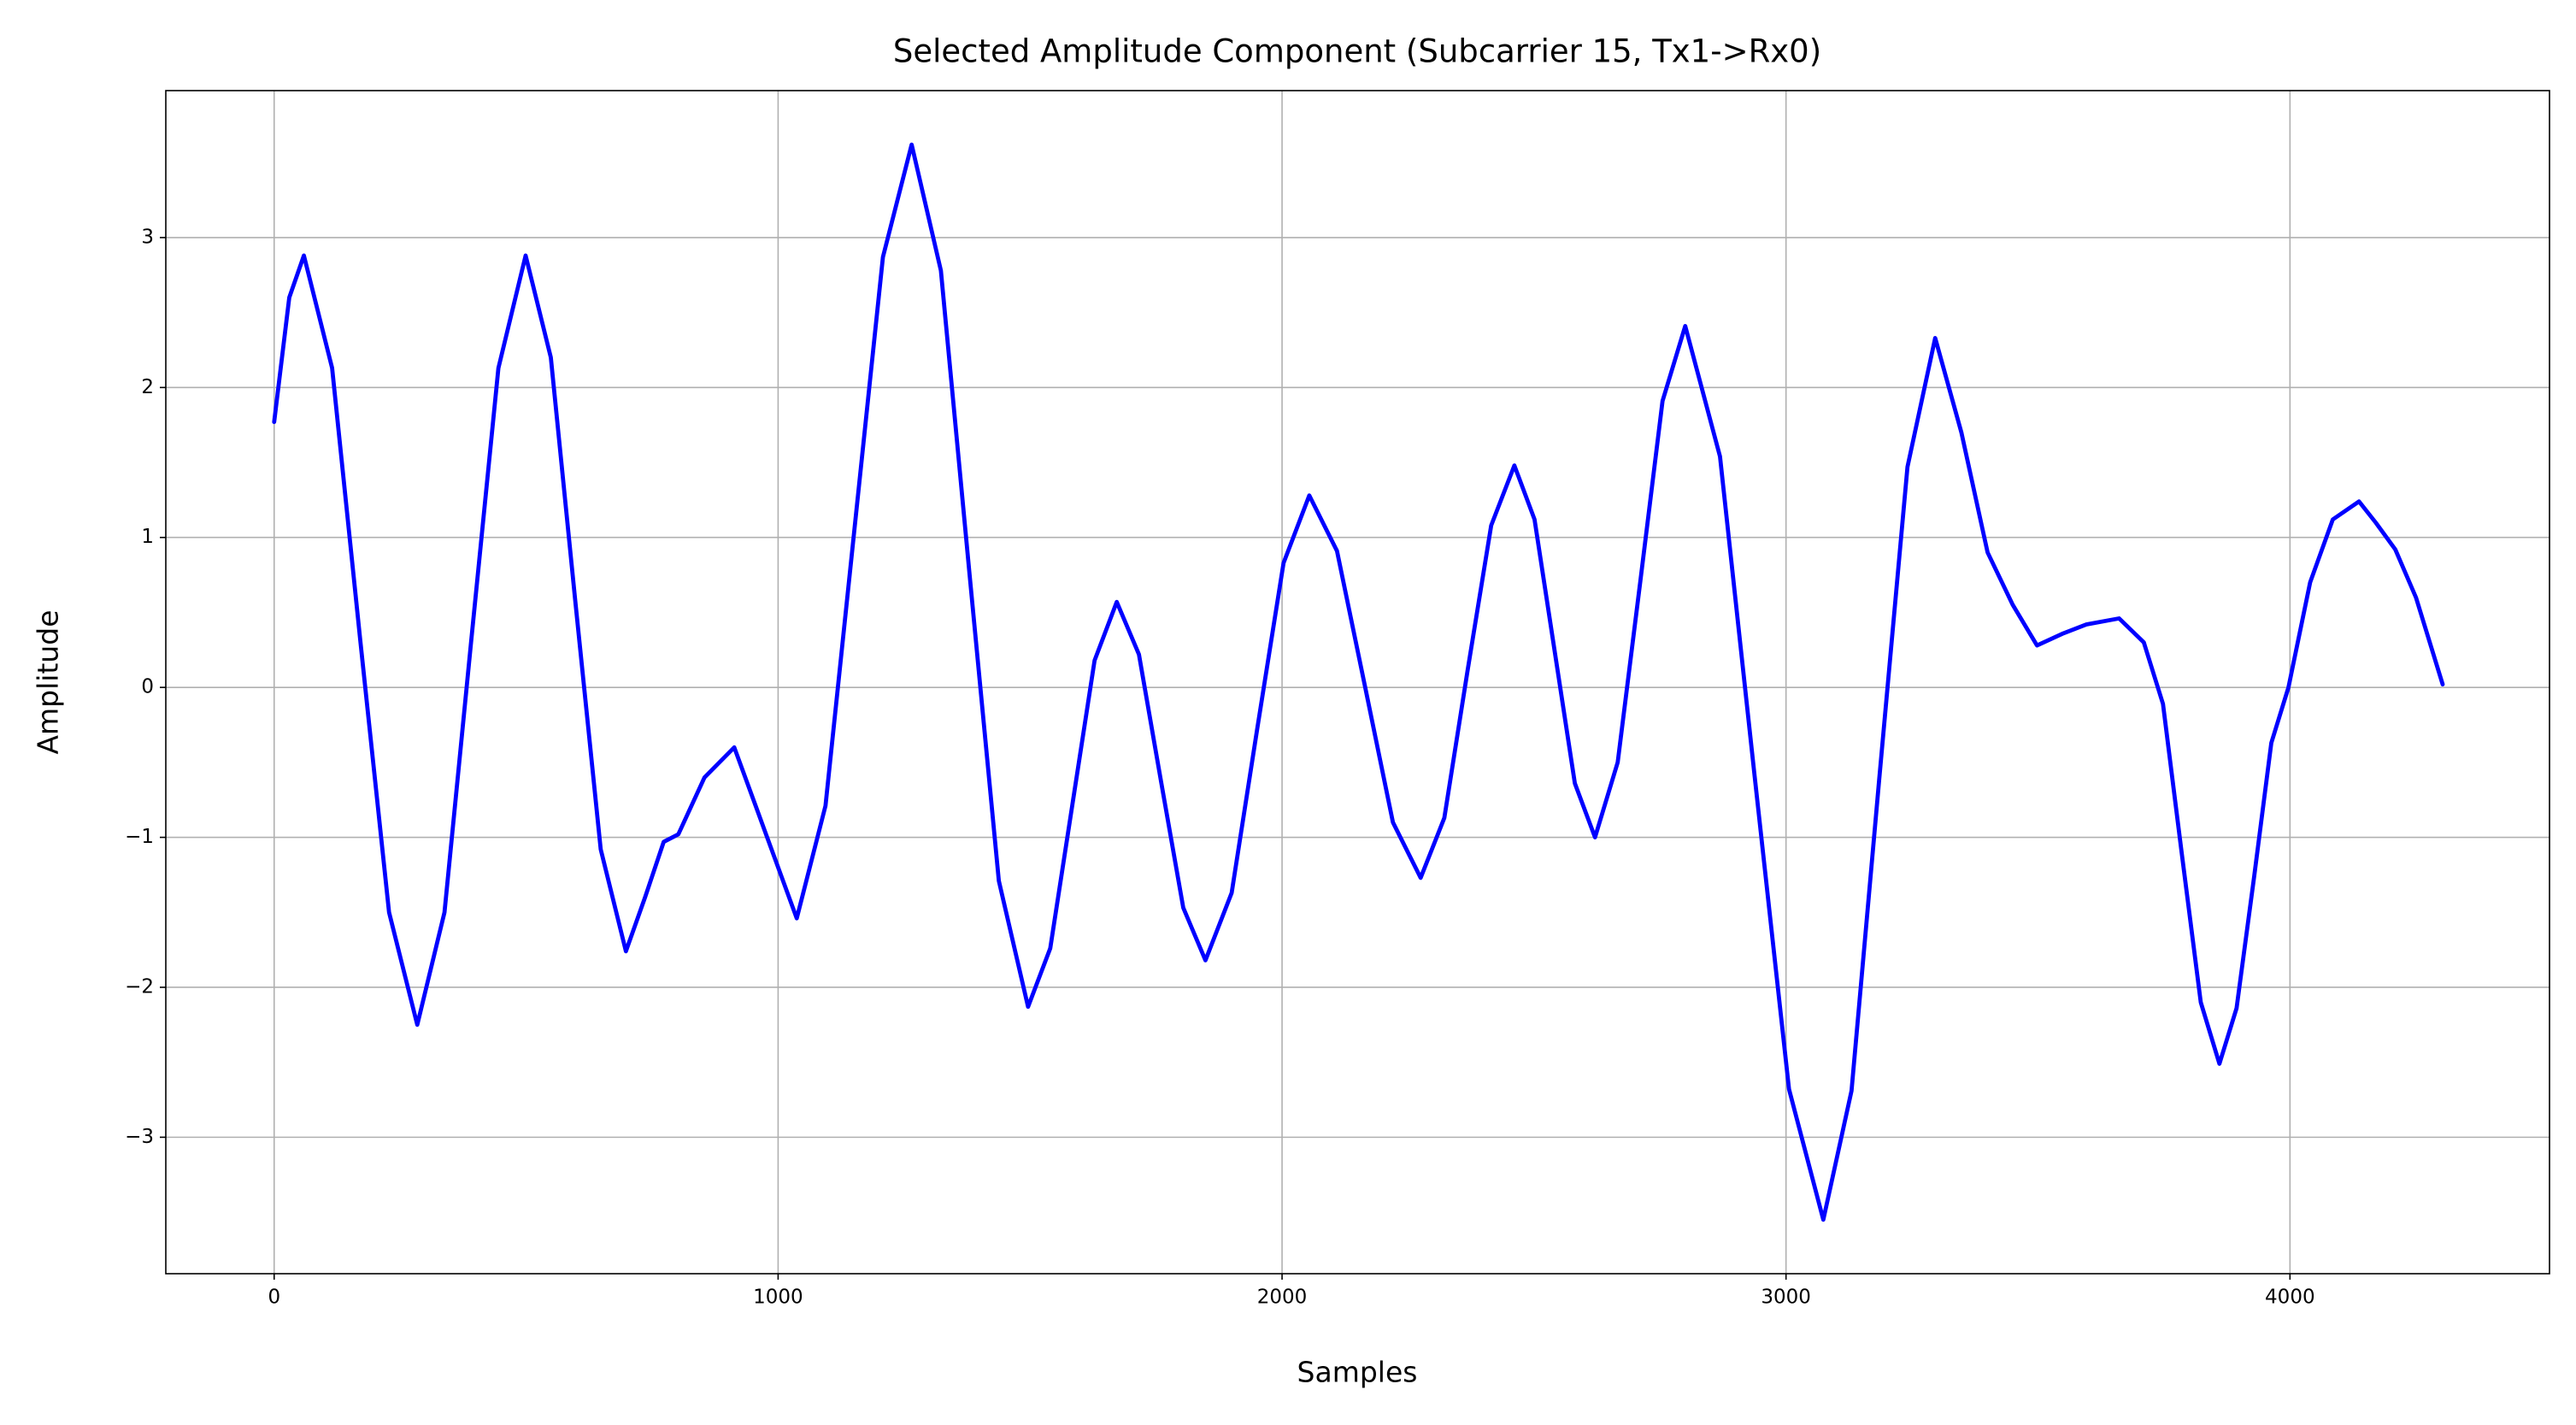  I want to click on y-tick-label: 3, so click(147, 237).